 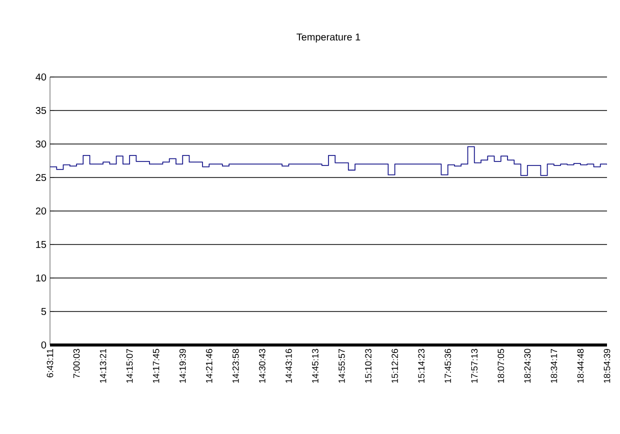 I want to click on x-tick-label: 17:57:13, so click(x=474, y=365).